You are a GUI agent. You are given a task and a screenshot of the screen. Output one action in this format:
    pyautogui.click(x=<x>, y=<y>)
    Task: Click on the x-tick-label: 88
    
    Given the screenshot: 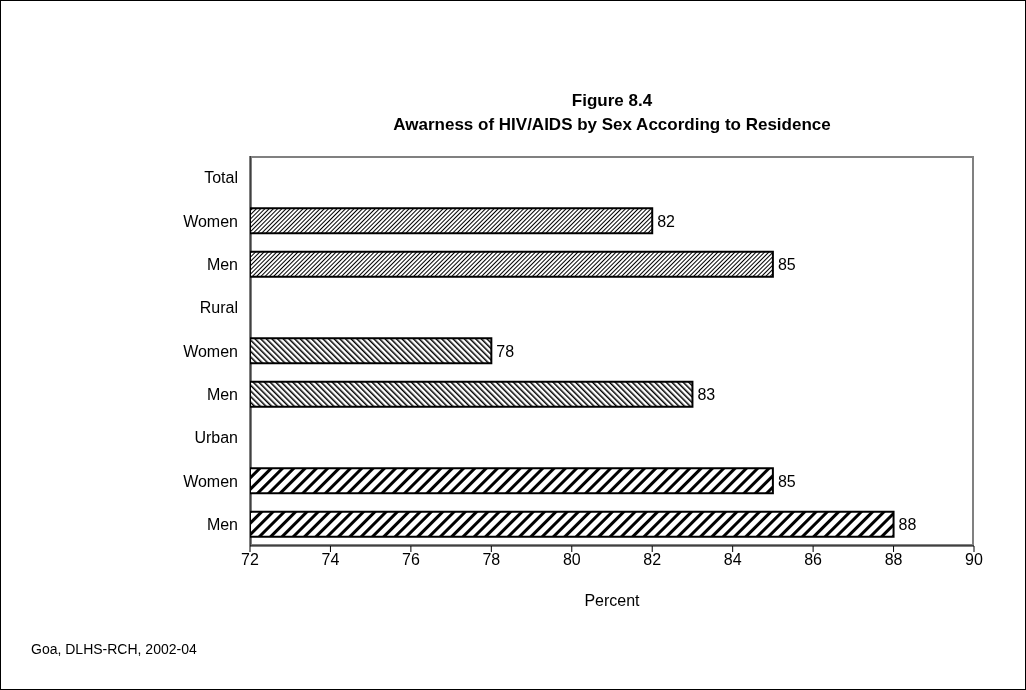 What is the action you would take?
    pyautogui.click(x=893, y=560)
    